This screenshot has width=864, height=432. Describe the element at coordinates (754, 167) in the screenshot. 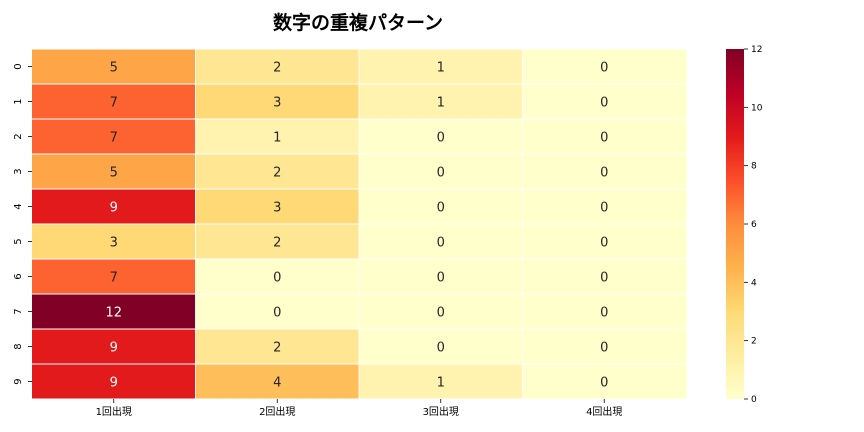

I see `colorbar-tick-label: 8` at that location.